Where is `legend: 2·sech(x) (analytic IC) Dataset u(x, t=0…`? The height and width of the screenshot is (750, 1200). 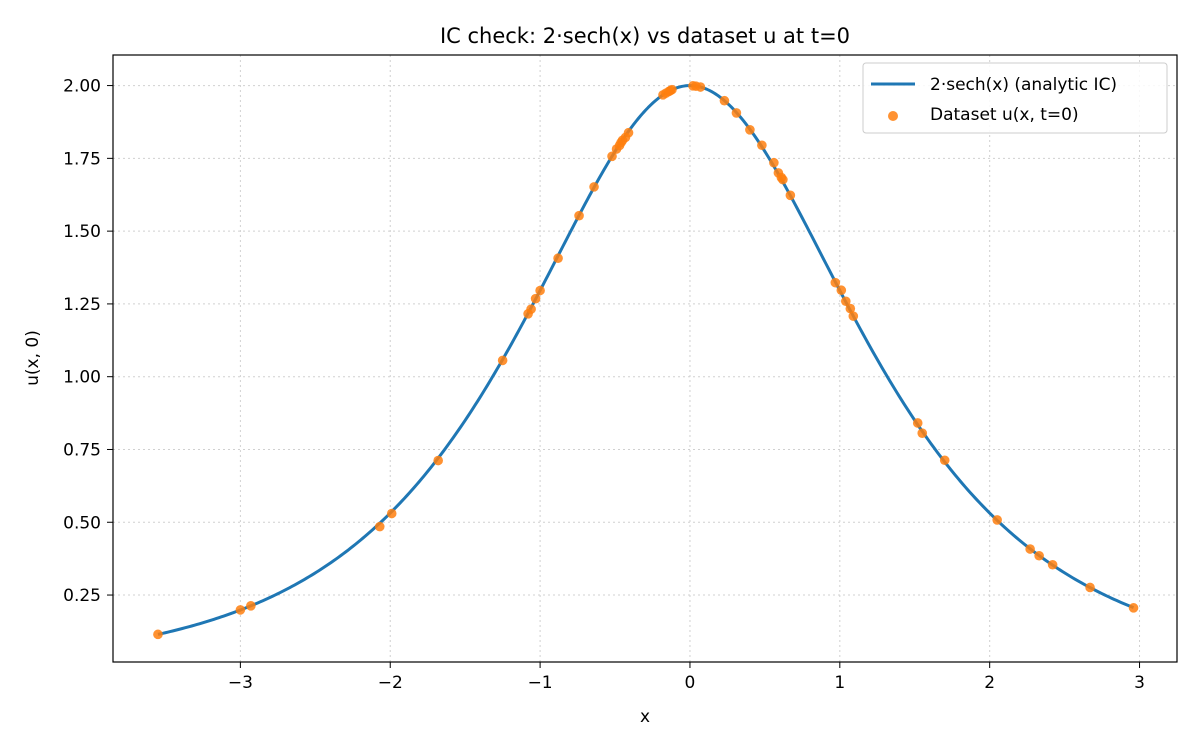
legend: 2·sech(x) (analytic IC) Dataset u(x, t=0… is located at coordinates (1015, 98).